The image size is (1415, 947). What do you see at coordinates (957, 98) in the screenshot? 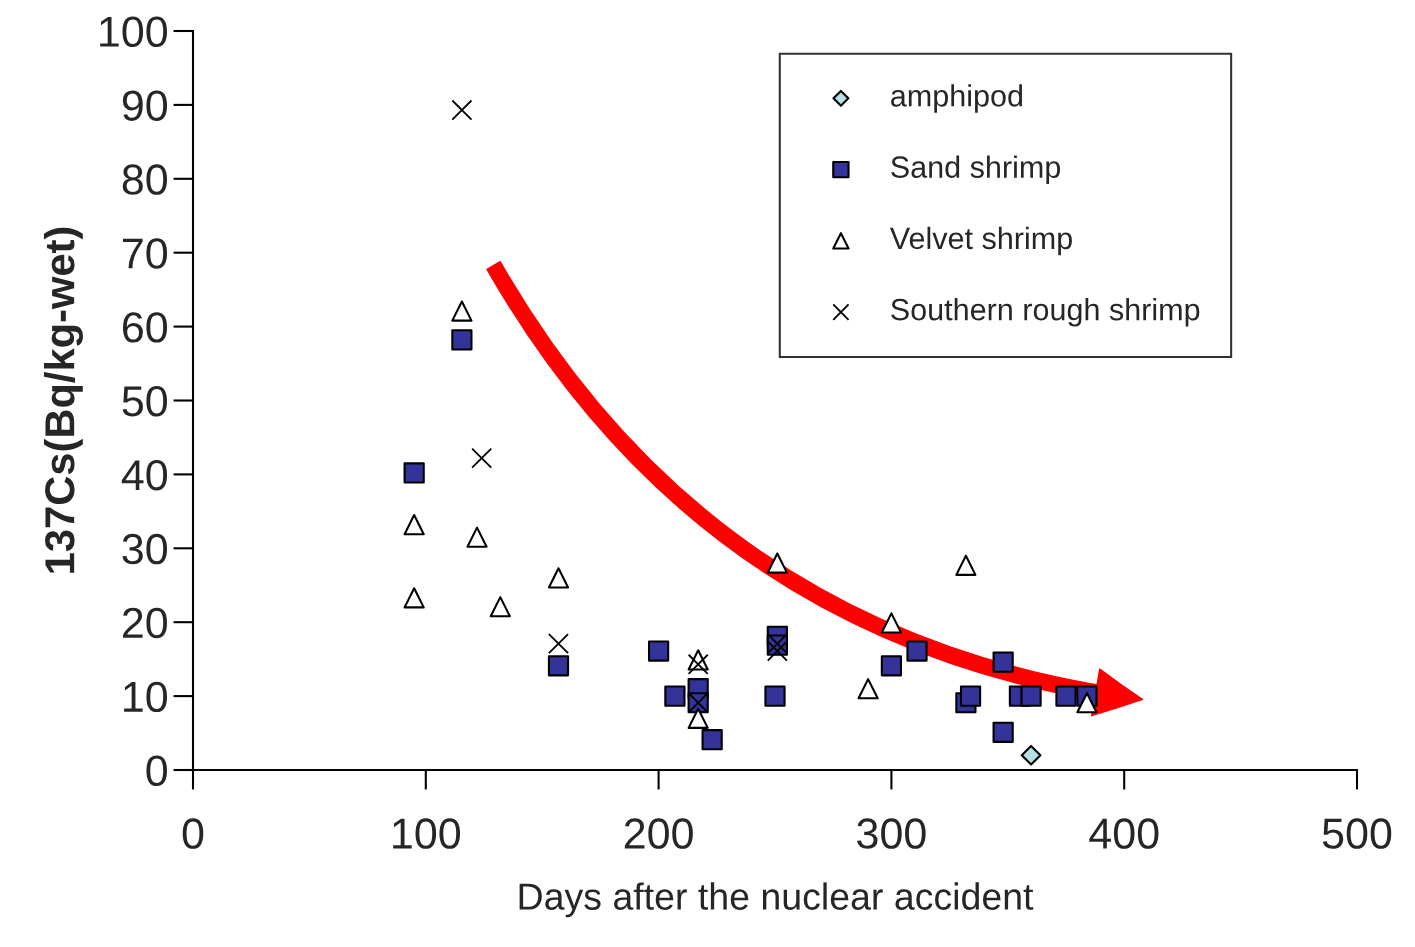
I see `legend-label: amphipod` at bounding box center [957, 98].